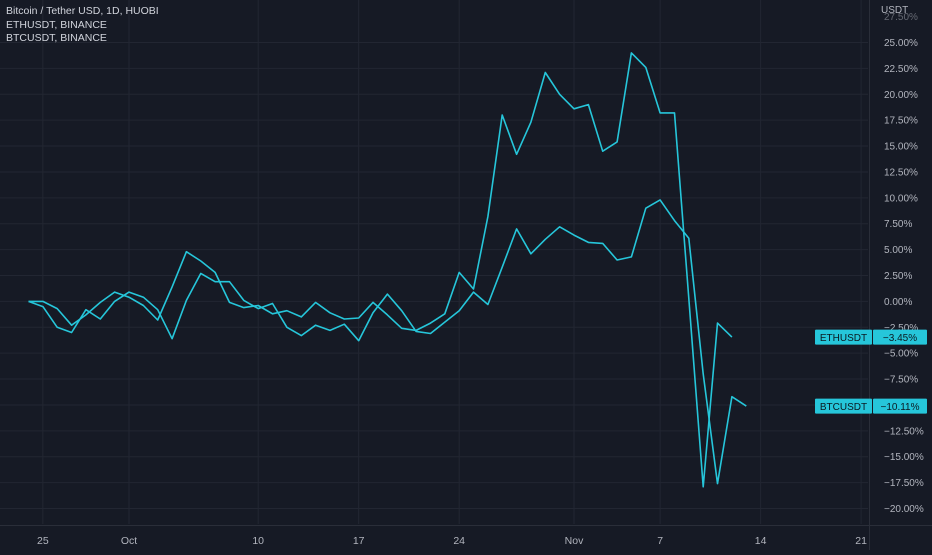  What do you see at coordinates (43, 541) in the screenshot?
I see `x-tick-label: 25` at bounding box center [43, 541].